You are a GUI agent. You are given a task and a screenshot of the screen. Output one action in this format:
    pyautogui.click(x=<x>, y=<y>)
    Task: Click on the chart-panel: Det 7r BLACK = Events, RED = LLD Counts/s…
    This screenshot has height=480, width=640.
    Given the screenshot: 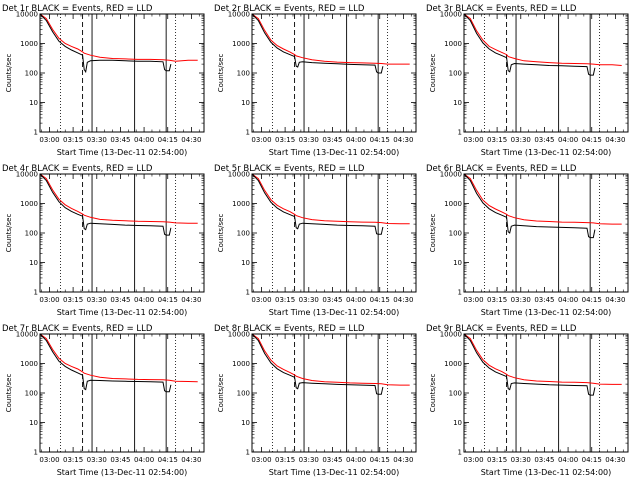 What is the action you would take?
    pyautogui.click(x=103, y=400)
    